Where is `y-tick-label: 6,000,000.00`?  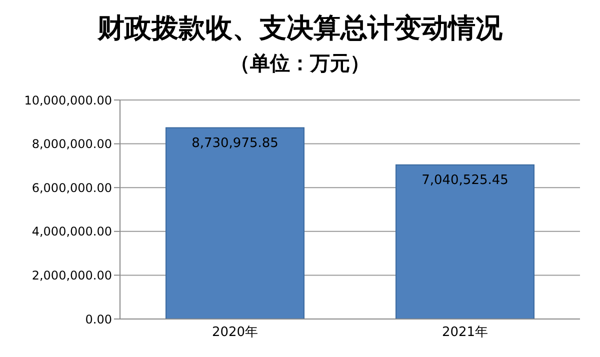
y-tick-label: 6,000,000.00 is located at coordinates (72, 187).